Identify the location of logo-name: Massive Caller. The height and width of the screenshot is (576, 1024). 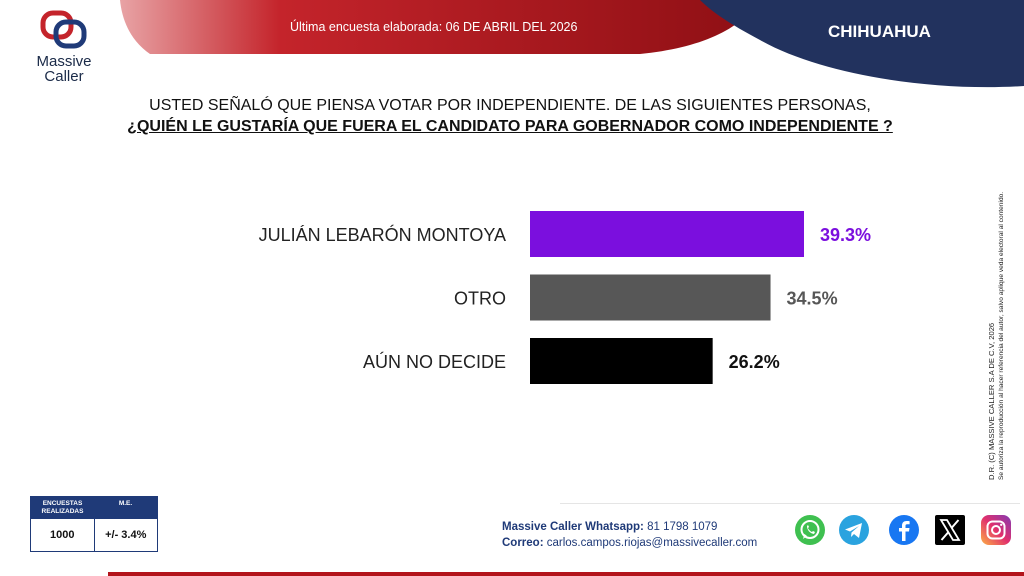
(64, 69).